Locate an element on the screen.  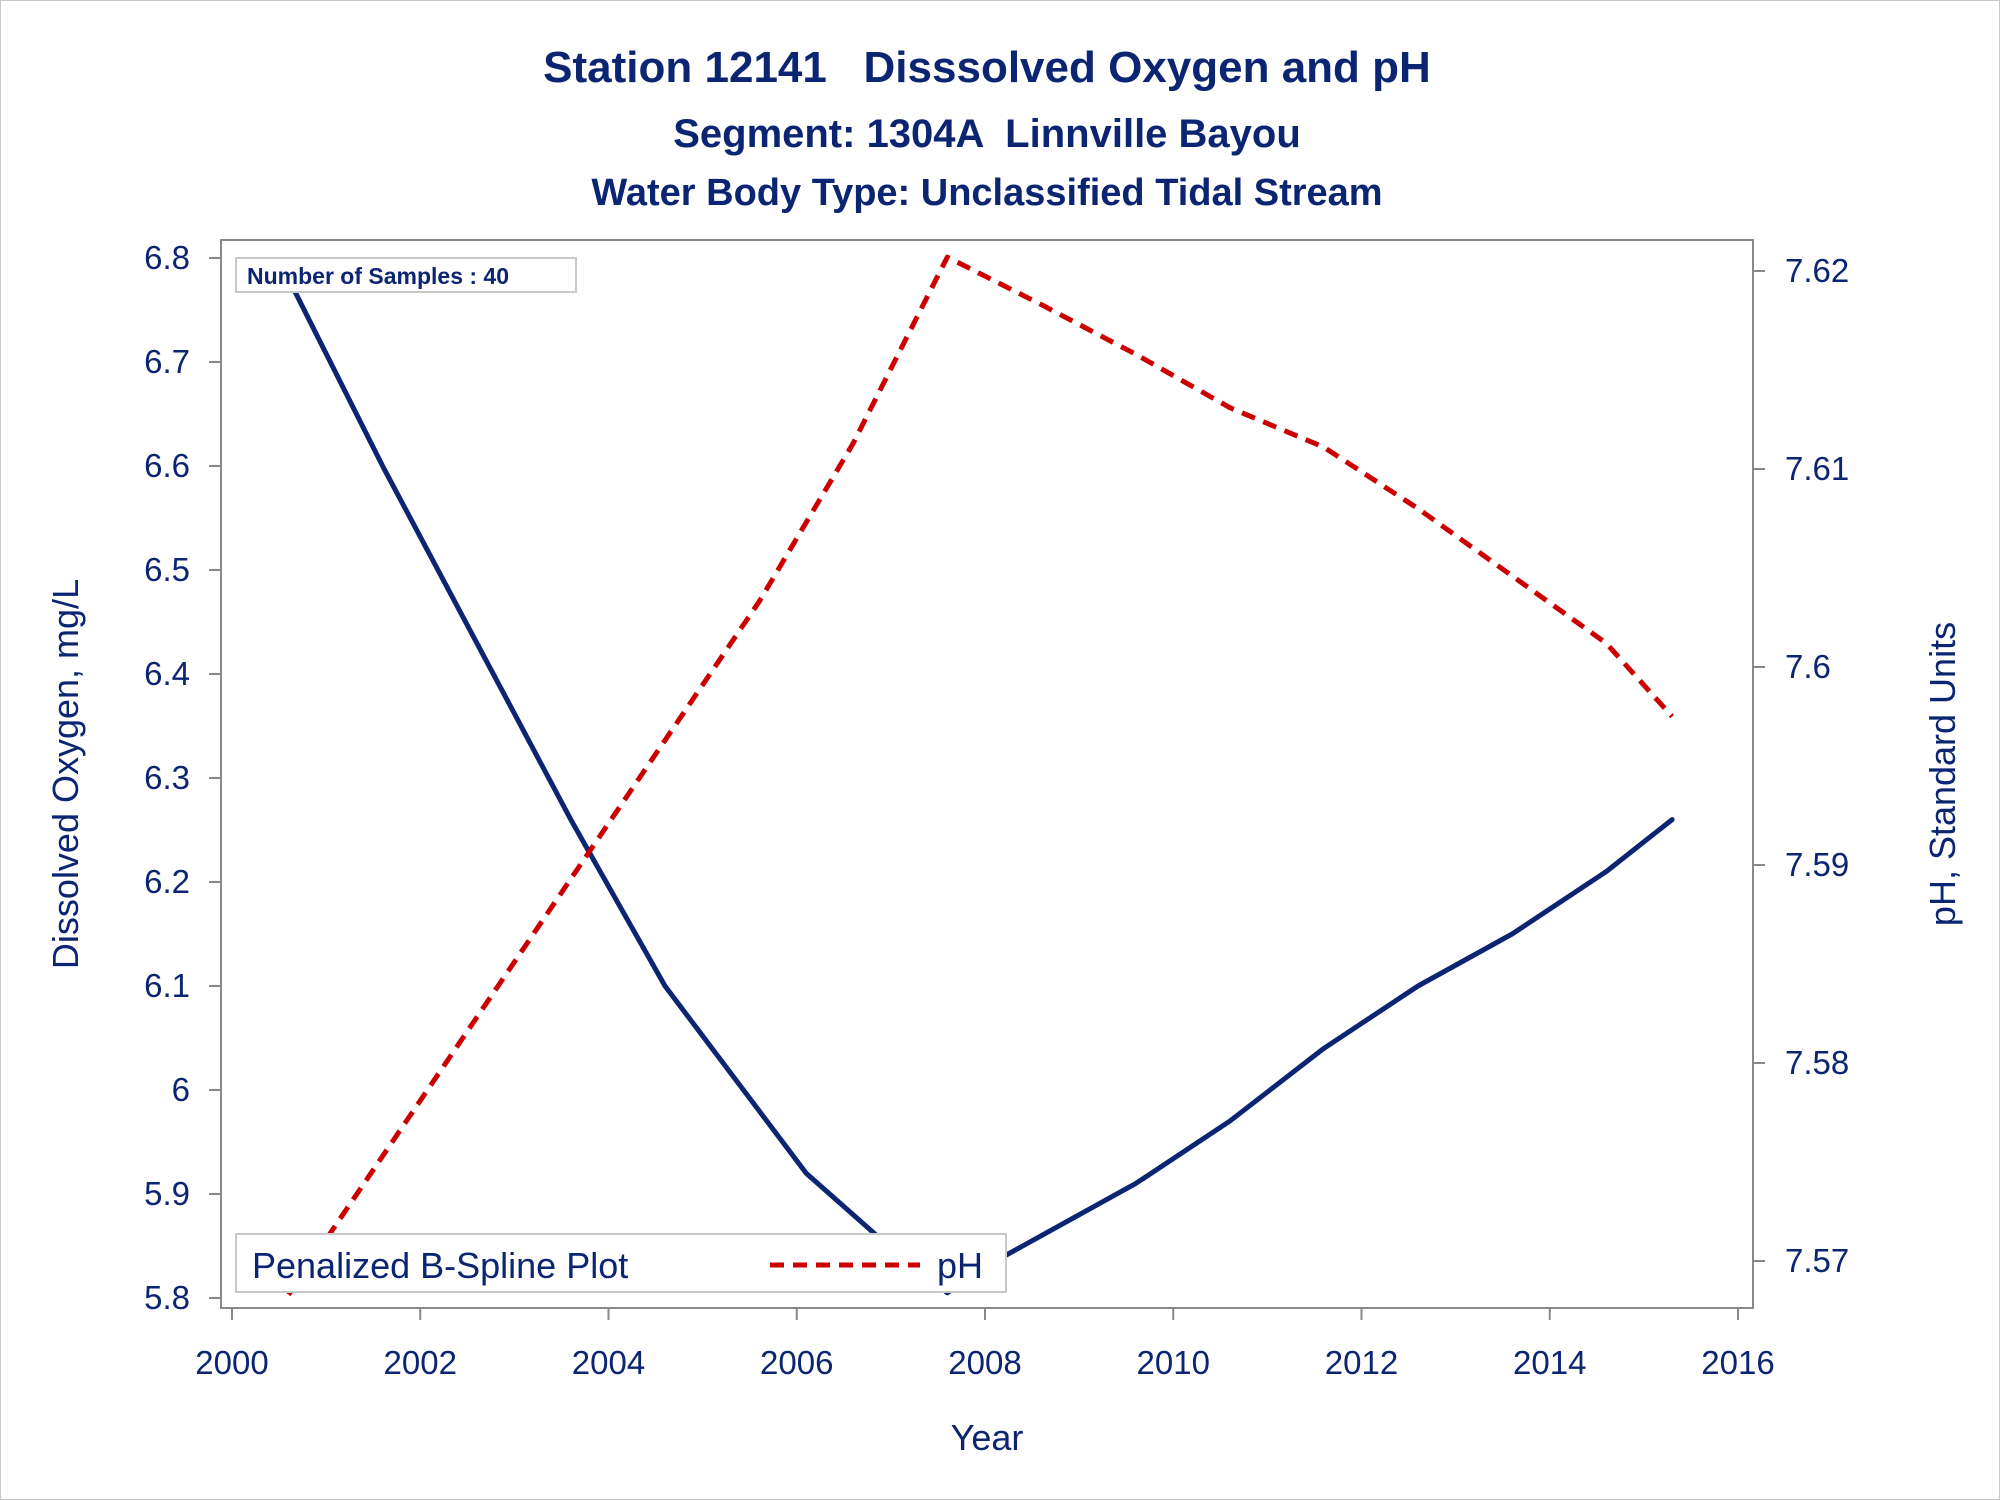
sample-count-label: Number of Samples : 40 is located at coordinates (378, 276).